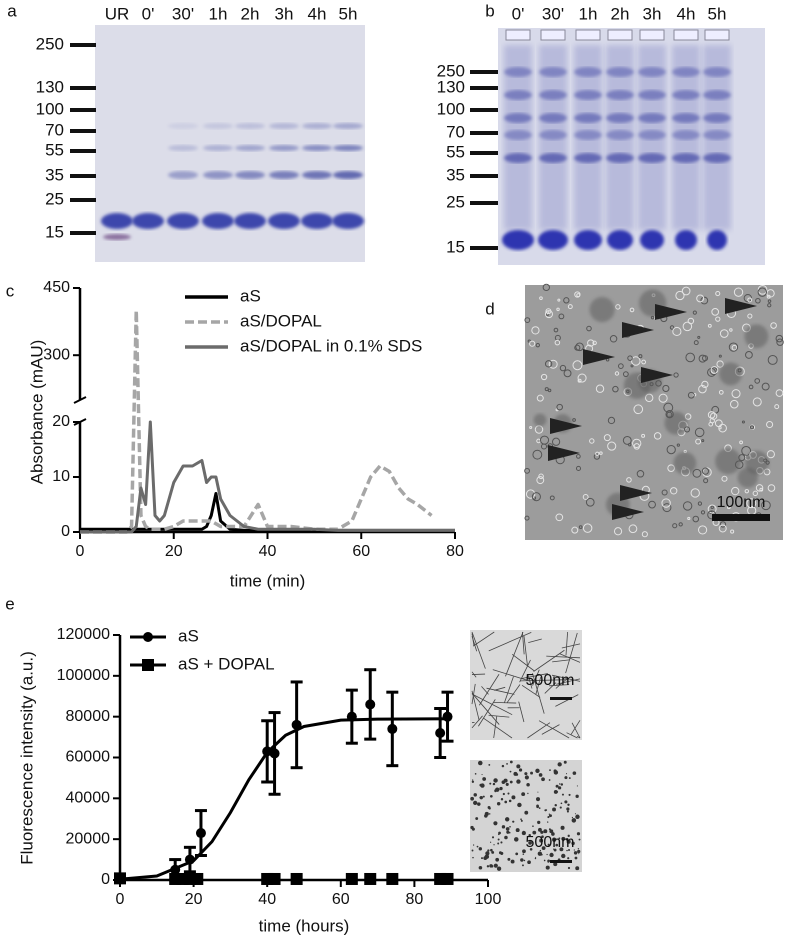 This screenshot has height=940, width=787. Describe the element at coordinates (285, 799) in the screenshot. I see `fit-curve` at that location.